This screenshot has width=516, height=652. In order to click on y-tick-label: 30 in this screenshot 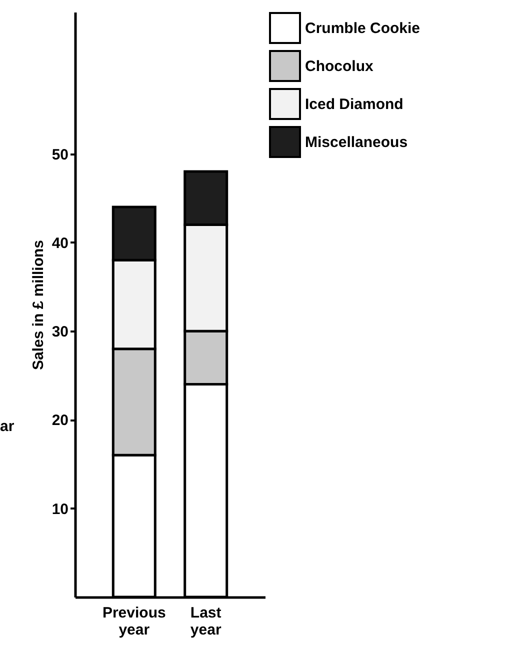, I will do `click(60, 332)`.